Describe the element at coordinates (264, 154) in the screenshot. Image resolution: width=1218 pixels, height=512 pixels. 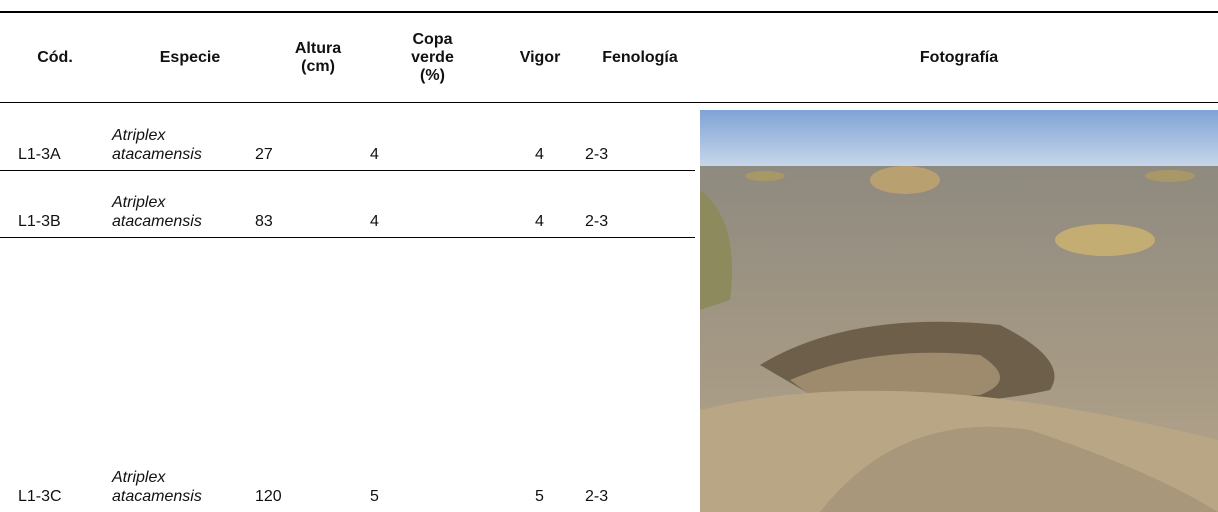
I see `table-cell: 27` at that location.